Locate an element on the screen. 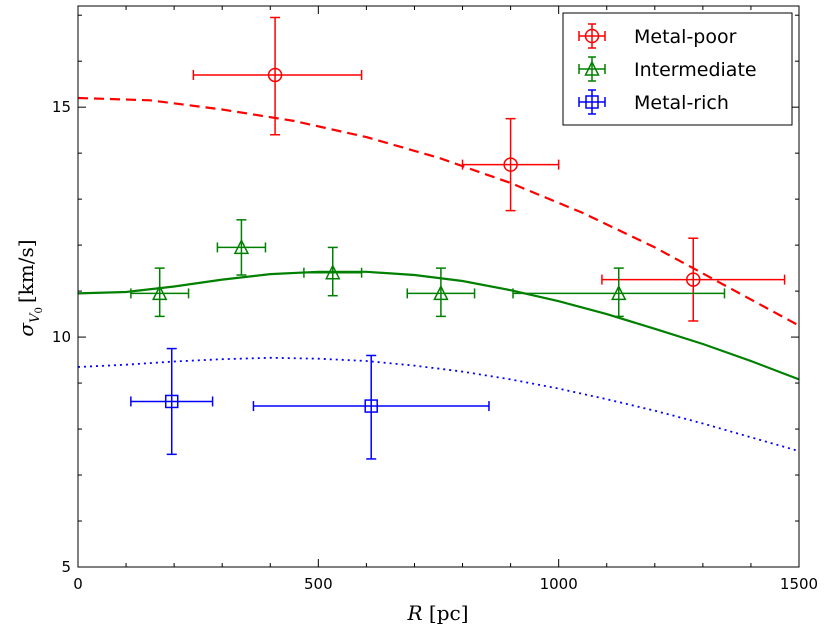 The height and width of the screenshot is (634, 830). x-axis-label-var: R is located at coordinates (414, 613).